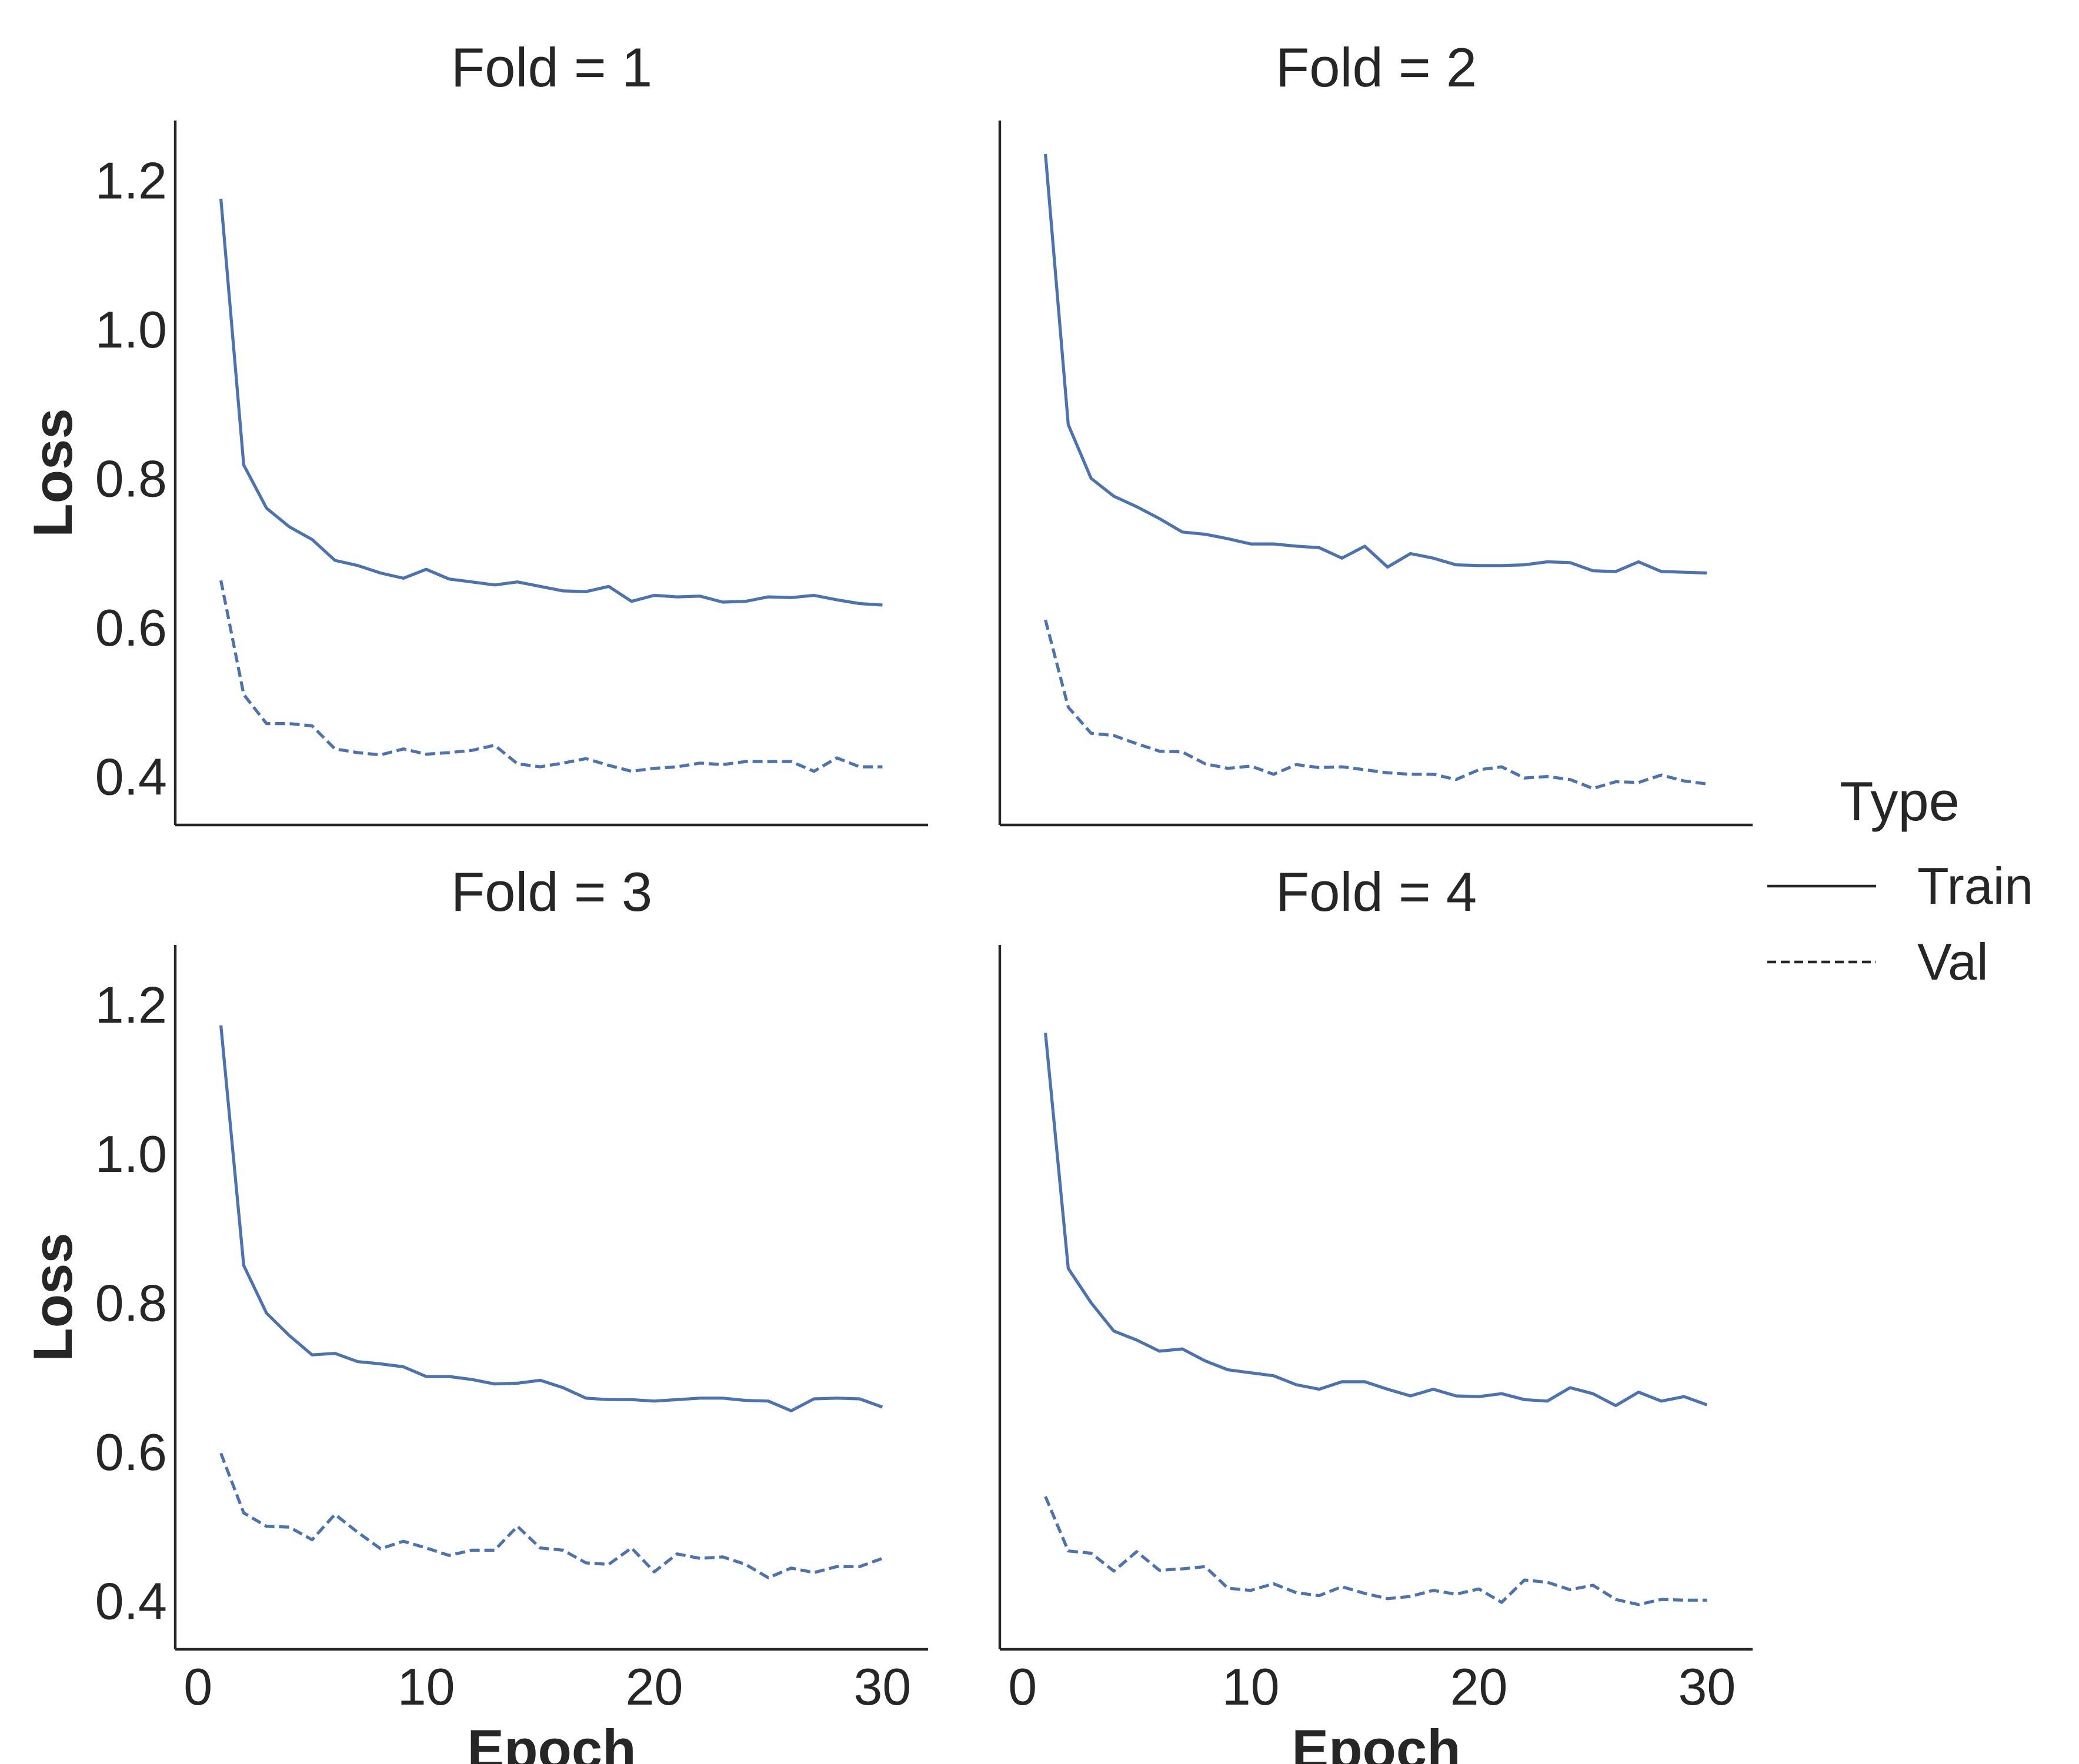  Describe the element at coordinates (1900, 880) in the screenshot. I see `legend: Type Train Val` at that location.